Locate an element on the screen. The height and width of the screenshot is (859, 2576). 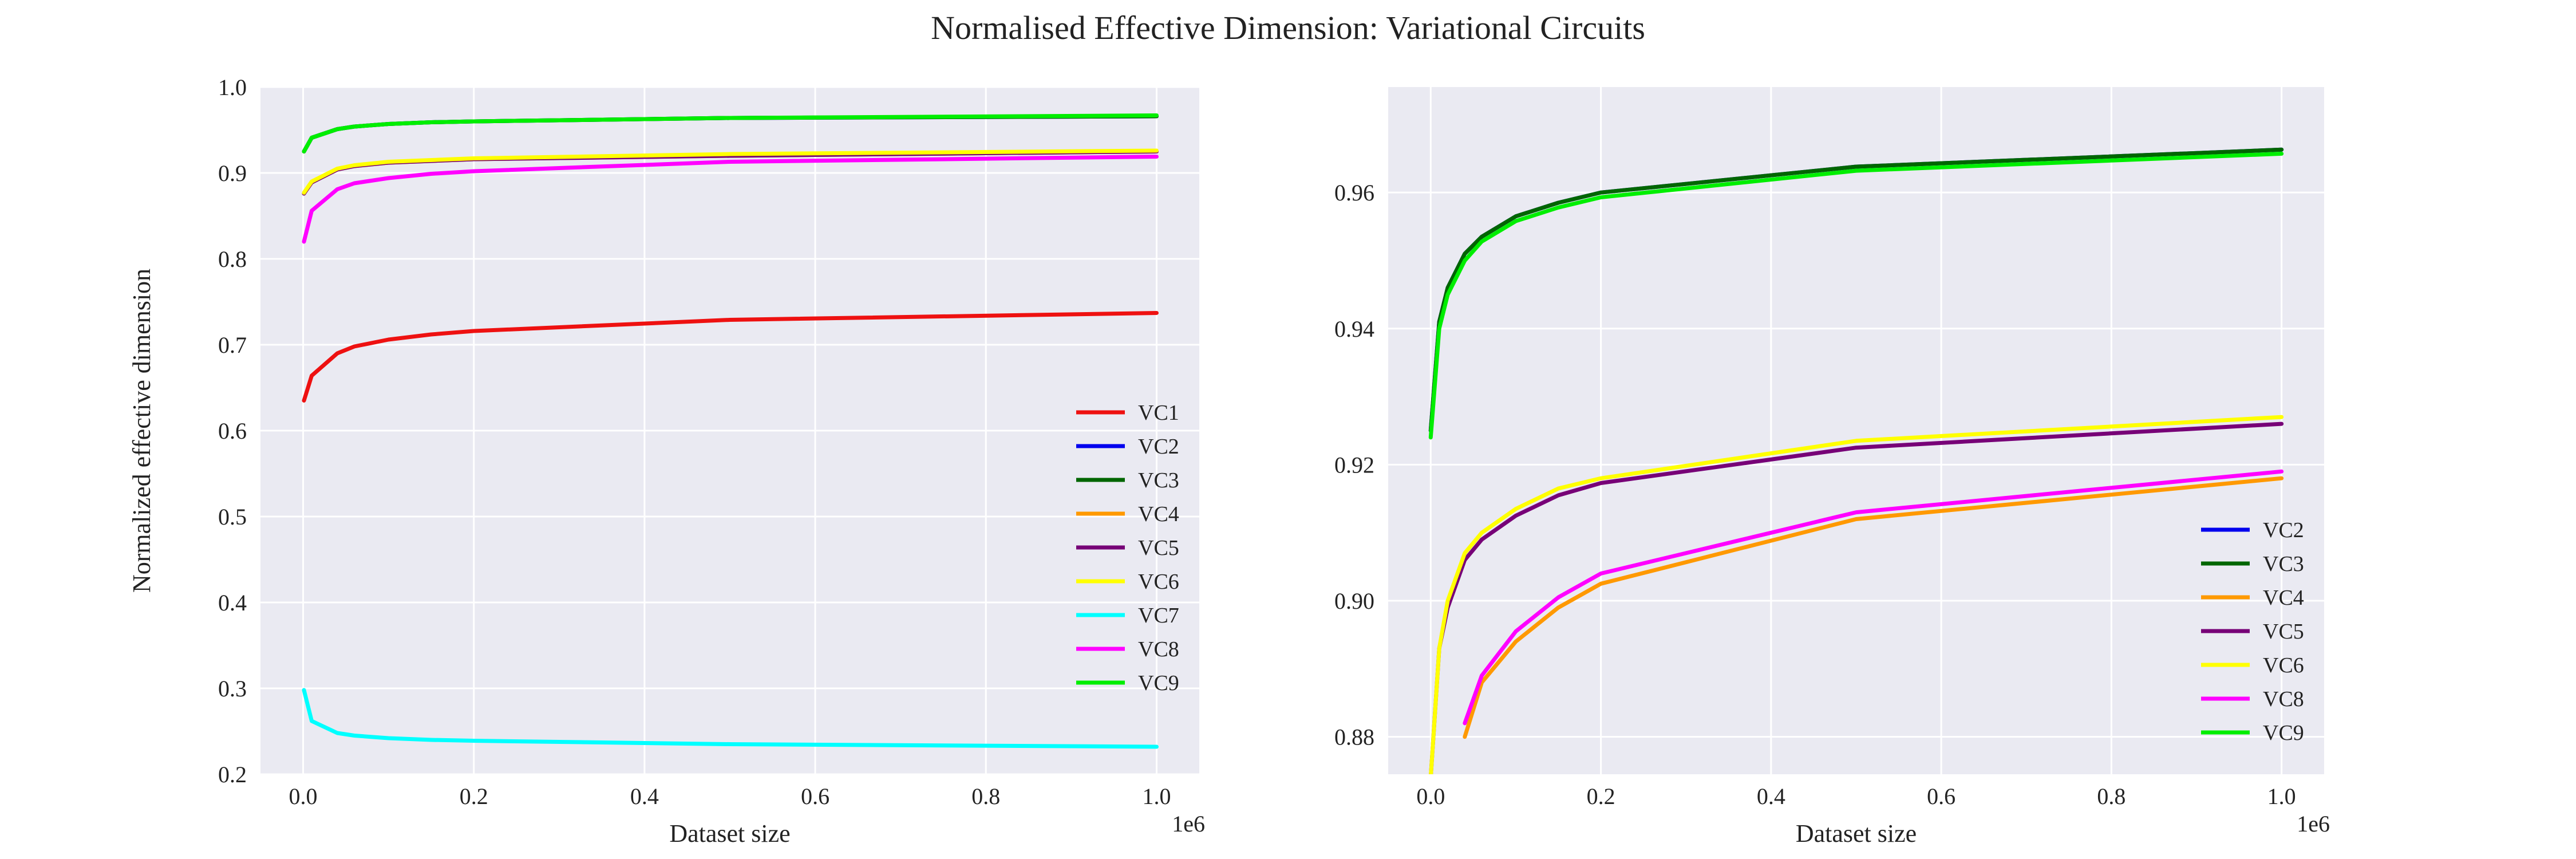
chart2-legend-label-vc9: VC9 is located at coordinates (2283, 733).